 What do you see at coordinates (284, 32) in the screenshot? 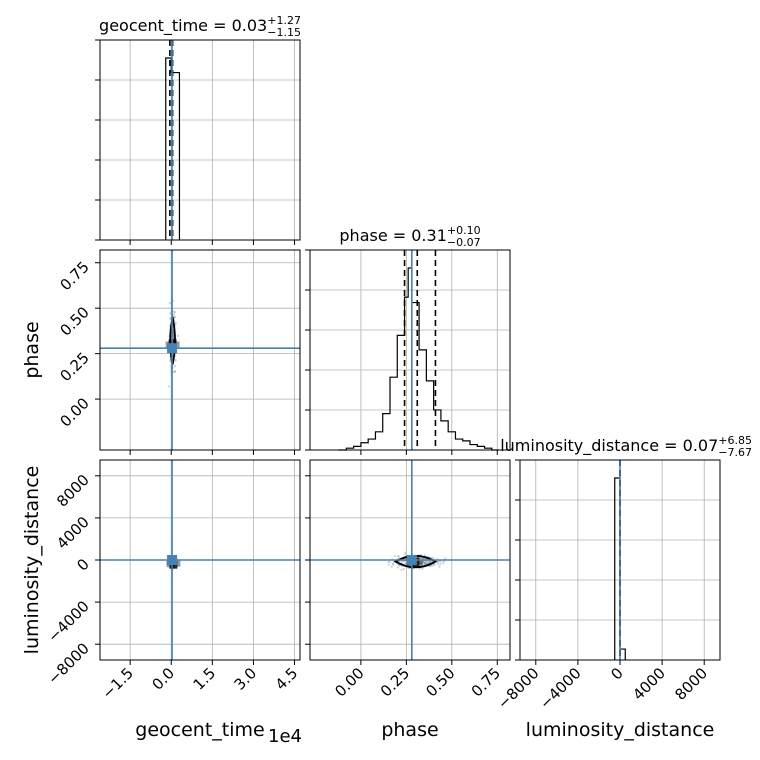
I see `title-sub: −1.15` at bounding box center [284, 32].